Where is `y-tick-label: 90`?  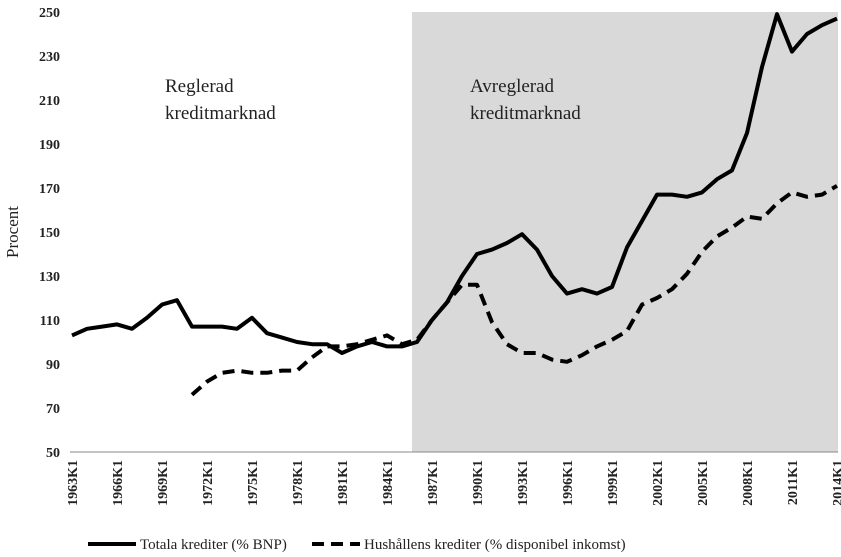
y-tick-label: 90 is located at coordinates (53, 365).